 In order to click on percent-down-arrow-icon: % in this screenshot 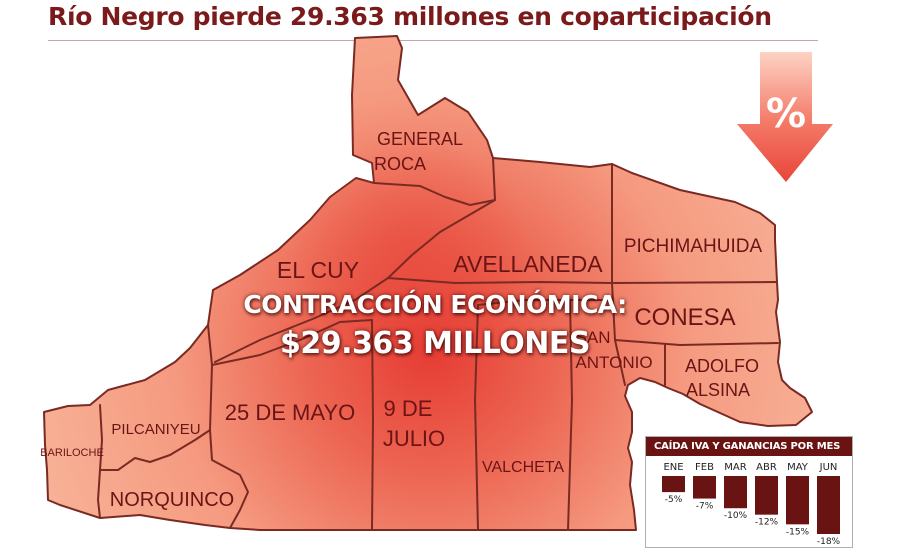, I will do `click(785, 117)`.